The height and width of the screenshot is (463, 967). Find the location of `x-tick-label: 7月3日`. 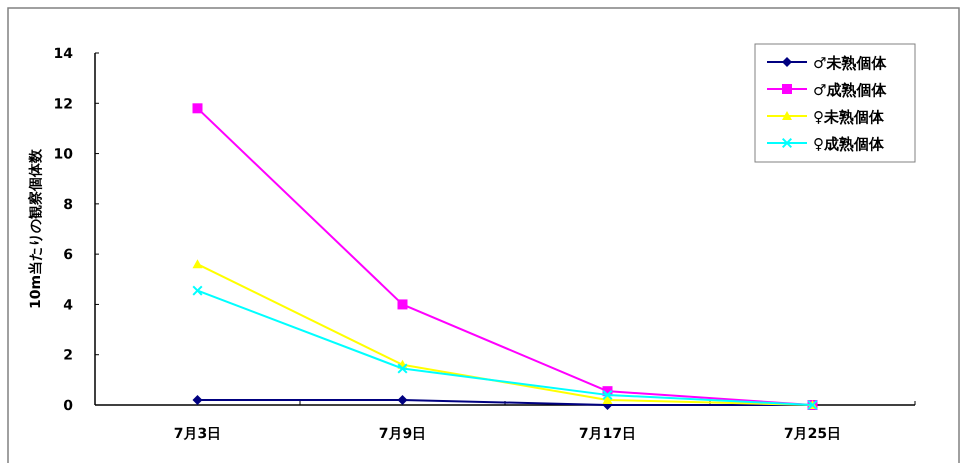

x-tick-label: 7月3日 is located at coordinates (198, 434).